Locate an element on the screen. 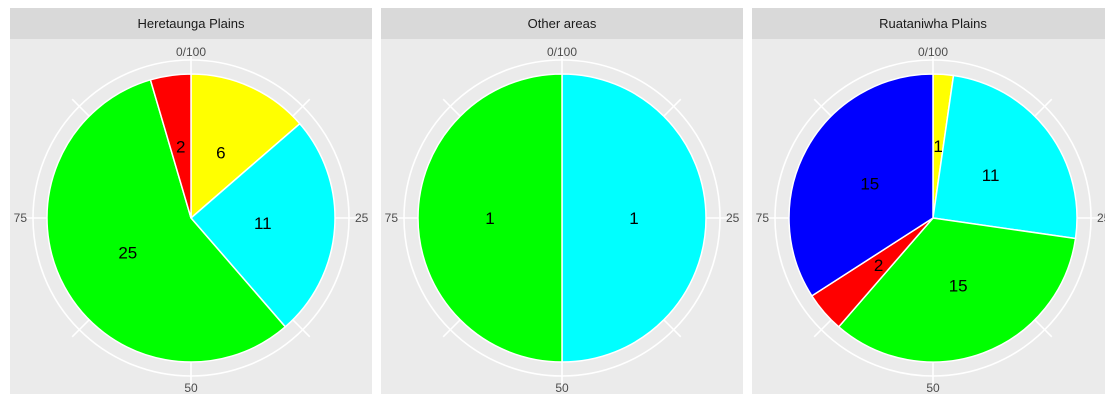 The width and height of the screenshot is (1105, 395). data-label: 6 is located at coordinates (220, 153).